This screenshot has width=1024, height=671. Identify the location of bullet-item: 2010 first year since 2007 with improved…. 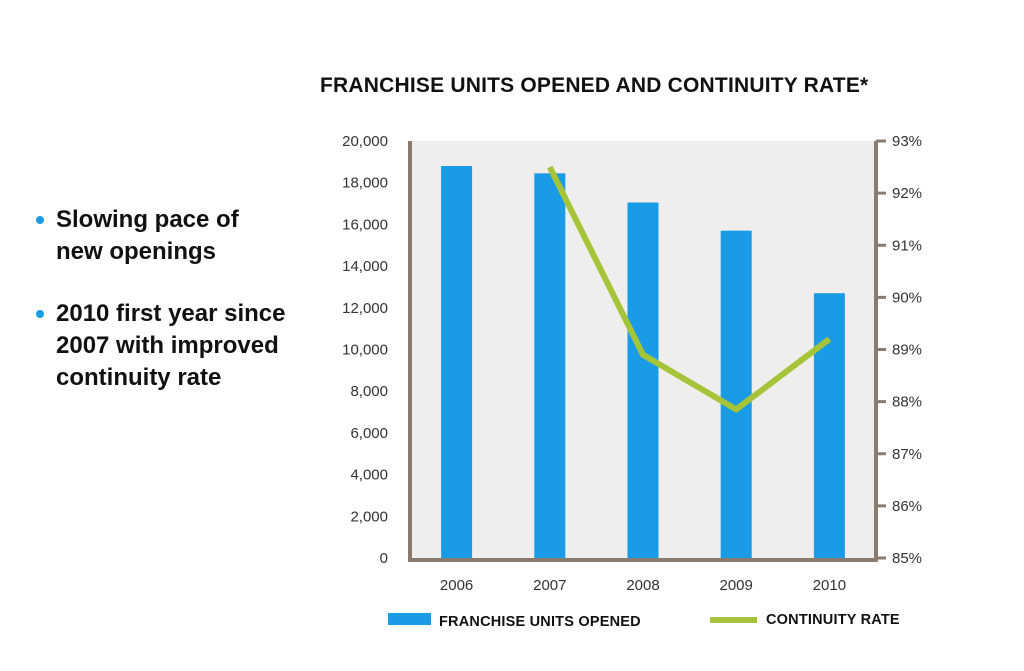
(161, 346).